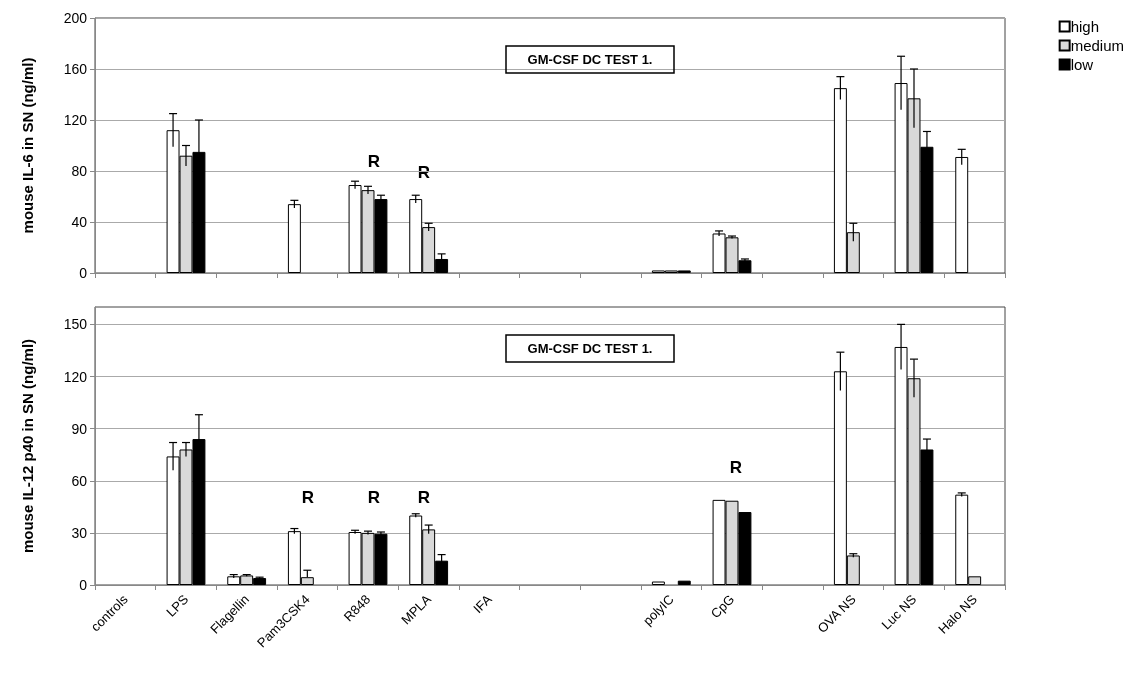 The height and width of the screenshot is (682, 1131). Describe the element at coordinates (75, 69) in the screenshot. I see `y-tick-label: 160` at that location.